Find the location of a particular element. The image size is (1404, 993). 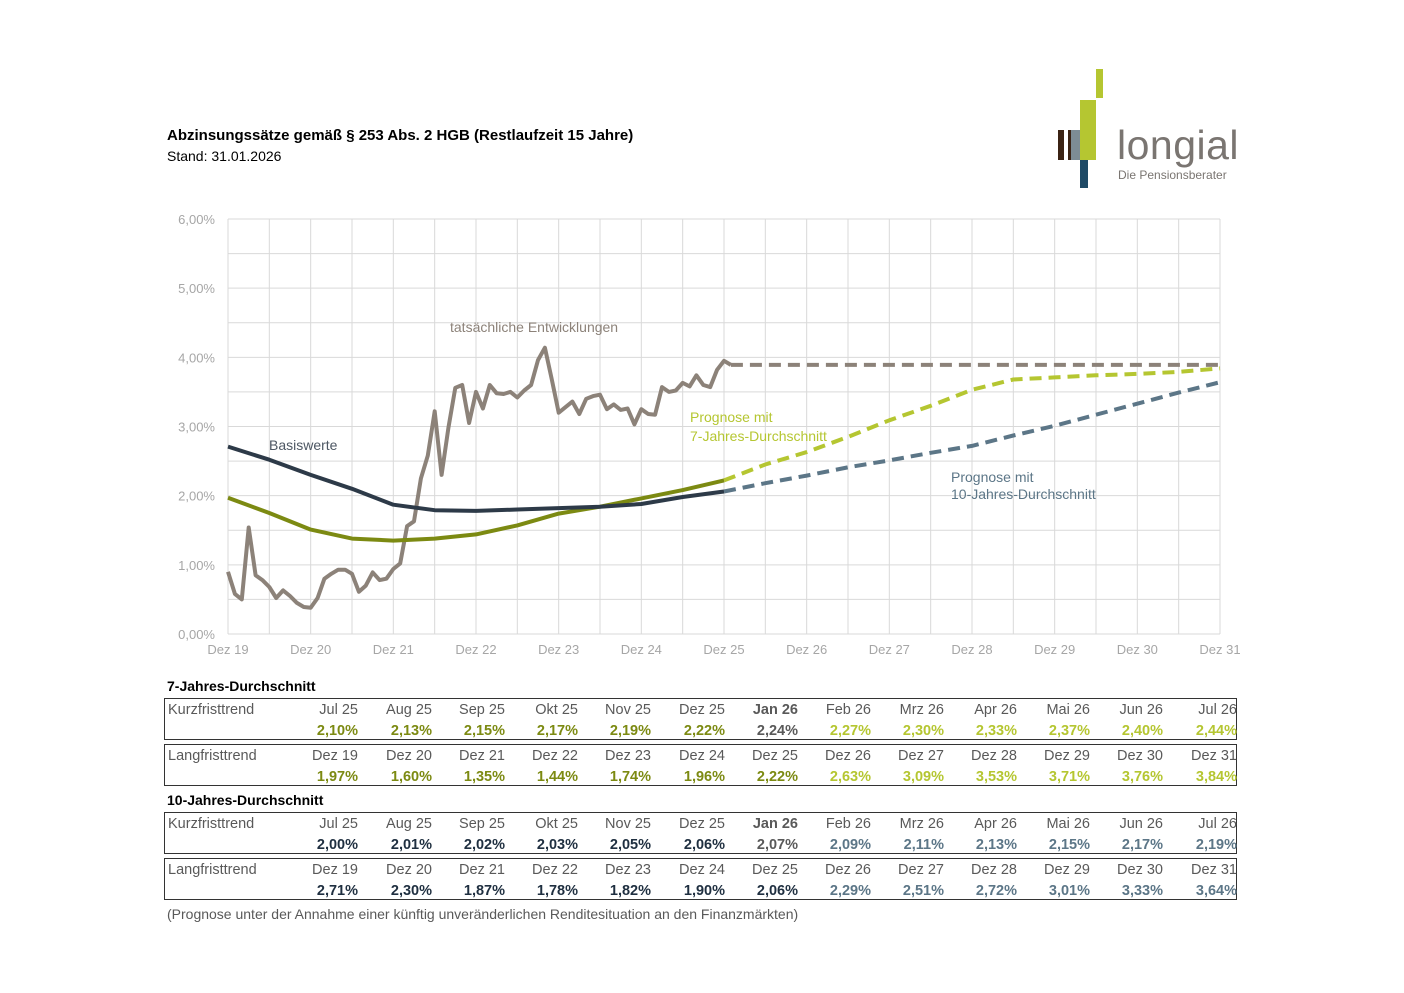

chart-subtitle: Stand: 31.01.2026 is located at coordinates (224, 156).